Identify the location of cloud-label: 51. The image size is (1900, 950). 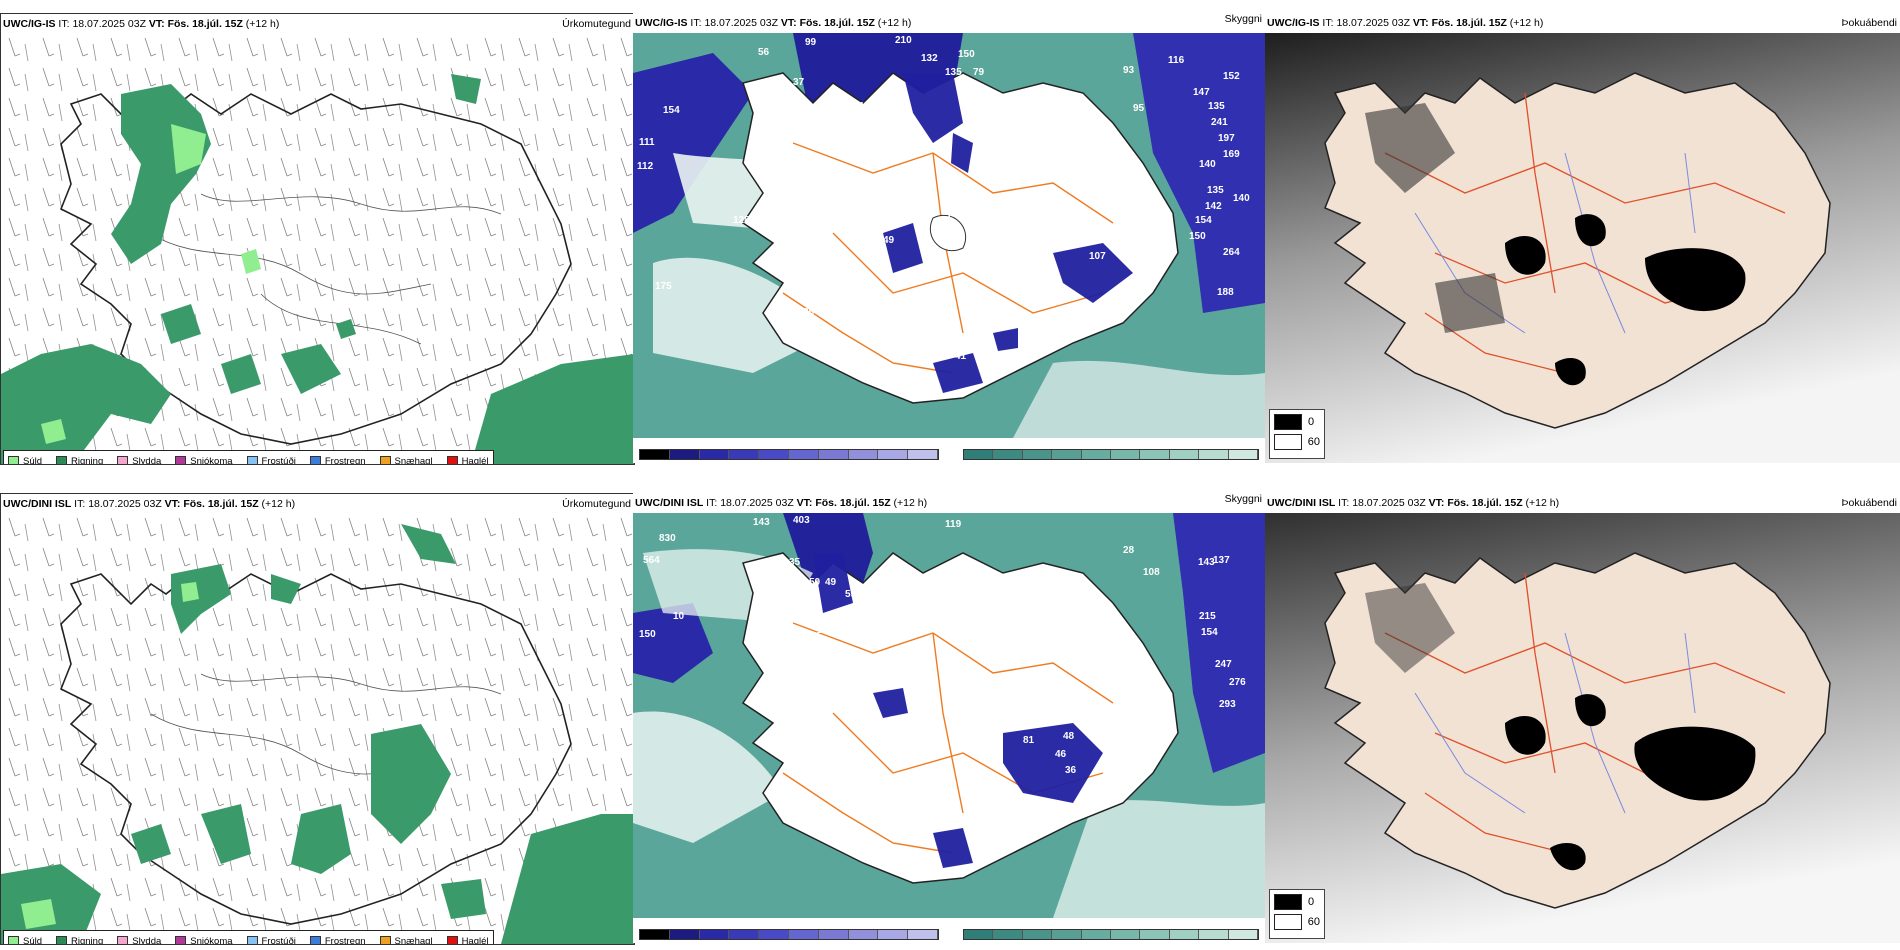
(945, 350).